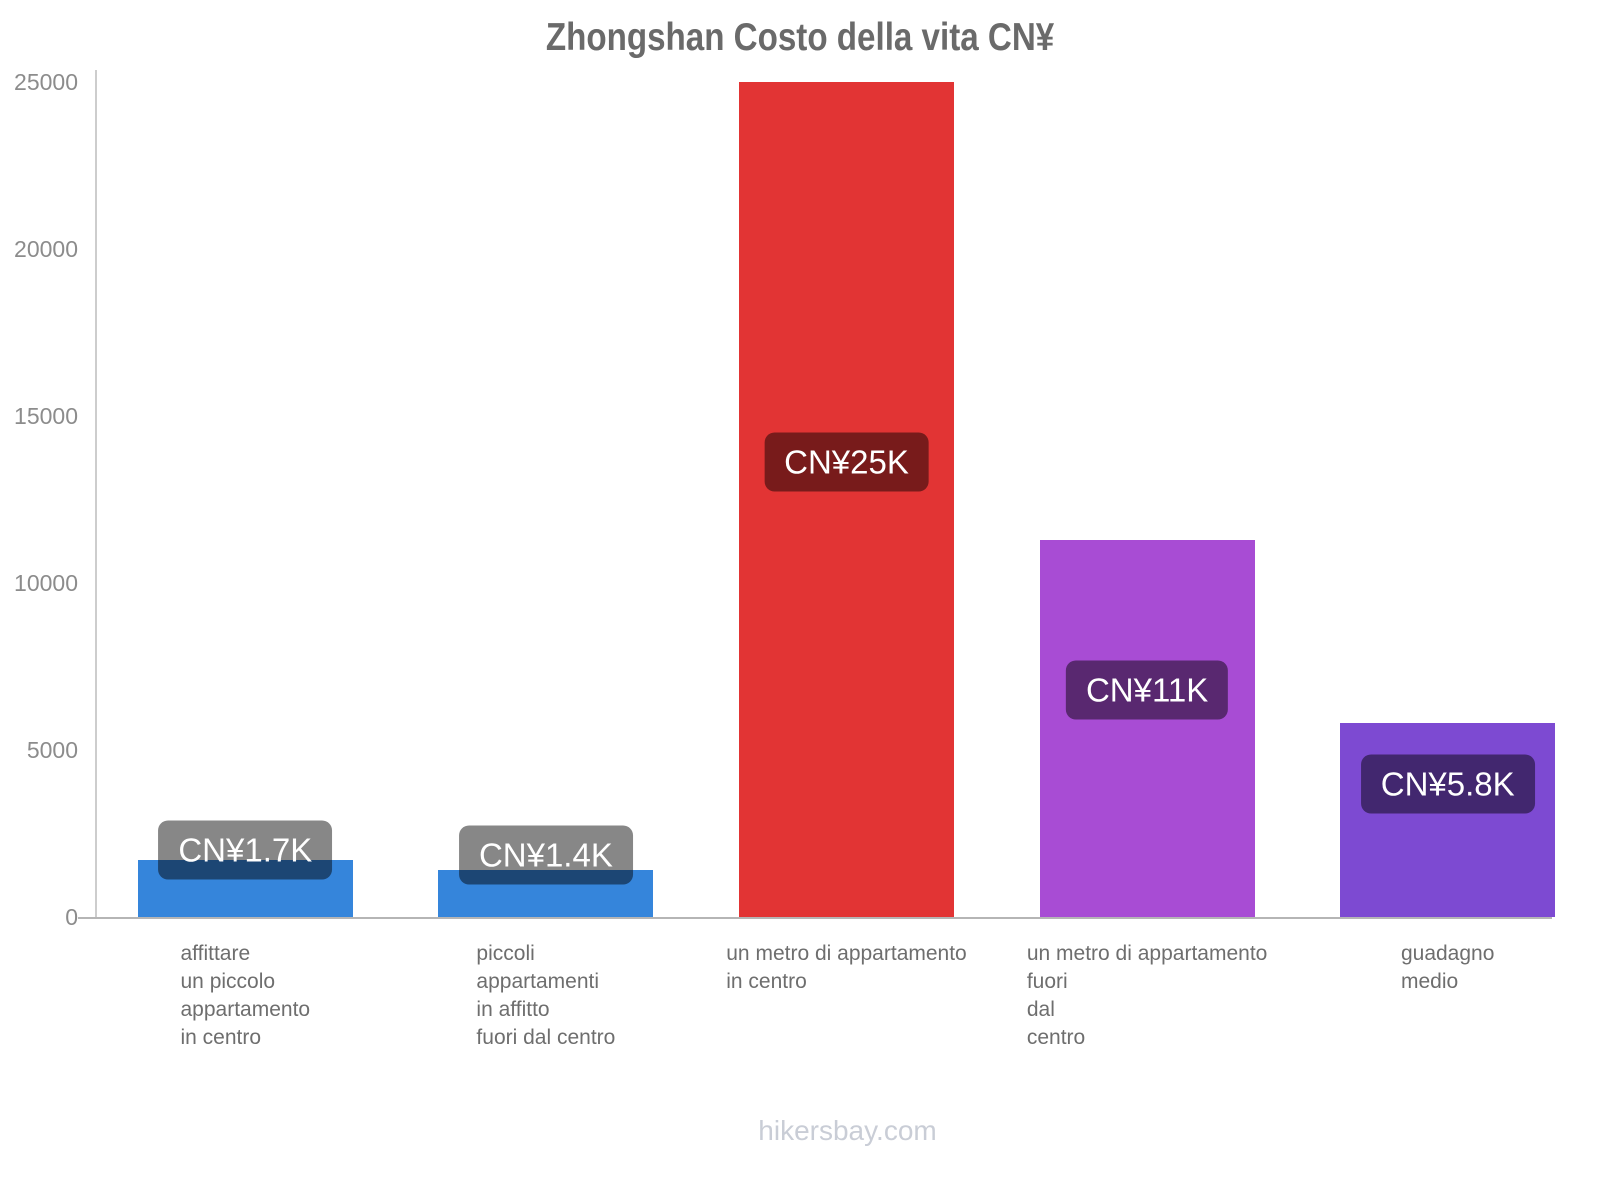 The width and height of the screenshot is (1600, 1200). Describe the element at coordinates (228, 981) in the screenshot. I see `category-label-line: un piccolo` at that location.